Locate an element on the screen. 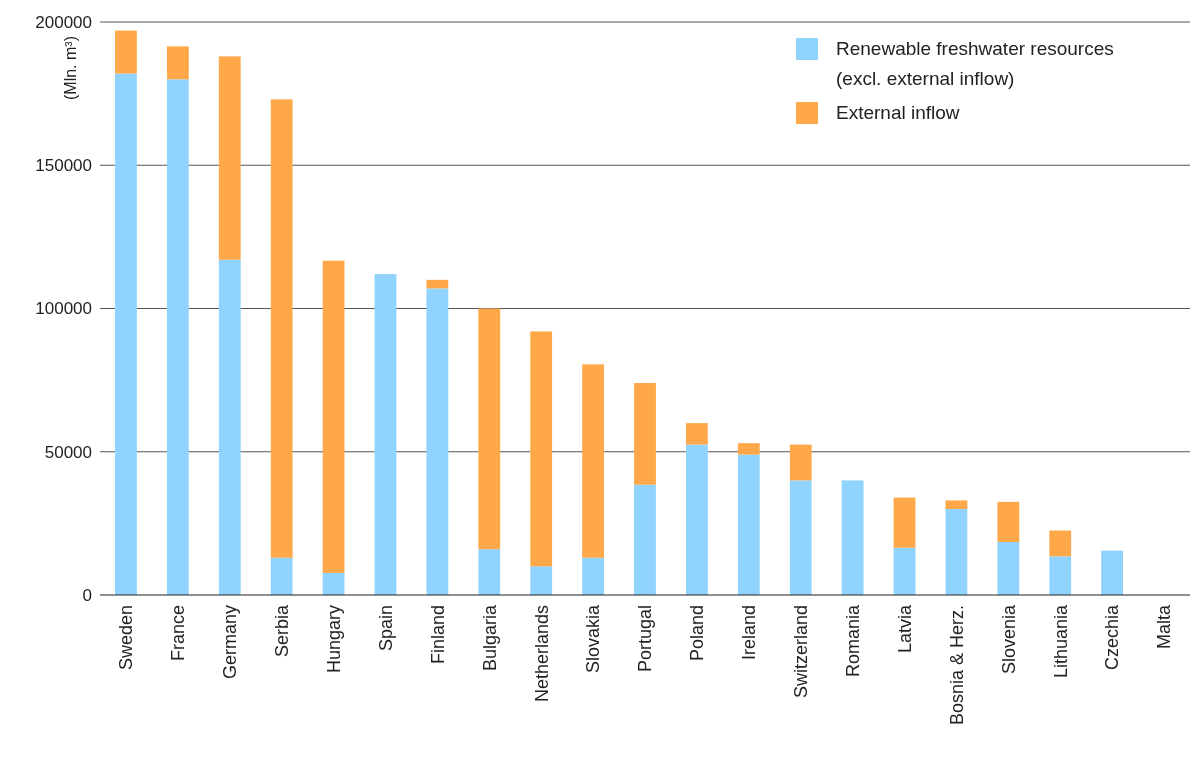 Image resolution: width=1194 pixels, height=757 pixels. x-tick-label: Netherlands is located at coordinates (541, 654).